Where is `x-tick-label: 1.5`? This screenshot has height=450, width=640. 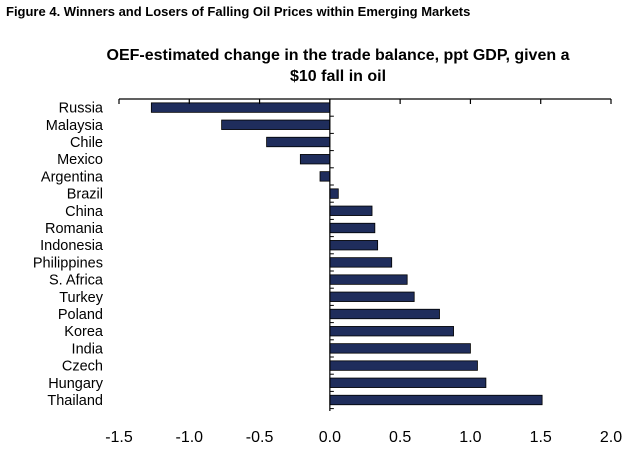
x-tick-label: 1.5 is located at coordinates (541, 437).